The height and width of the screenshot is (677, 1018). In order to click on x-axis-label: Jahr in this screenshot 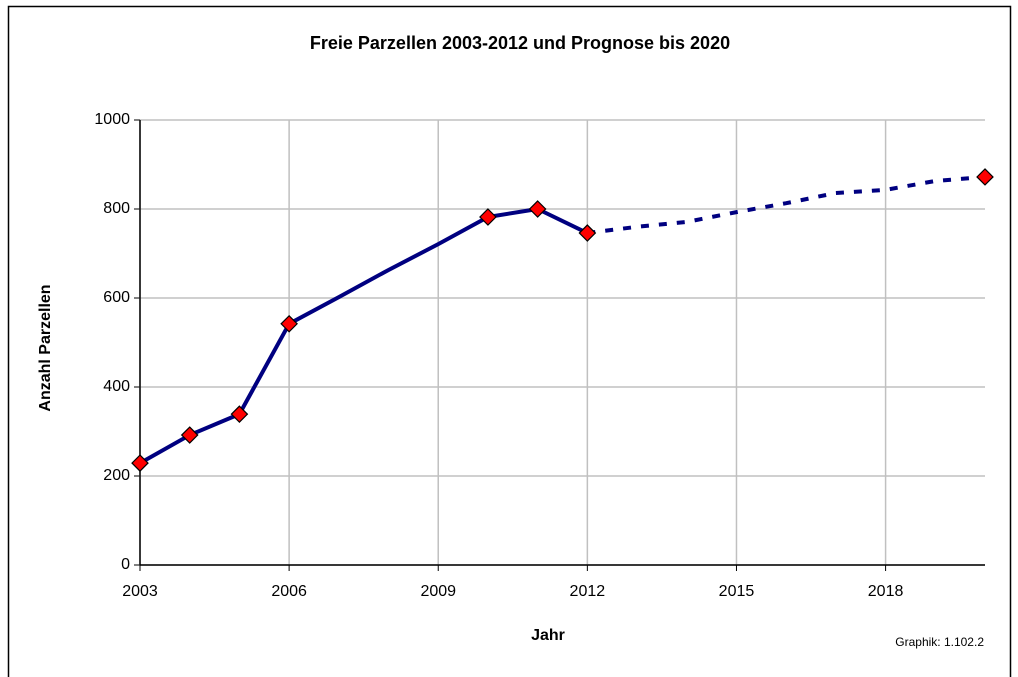, I will do `click(548, 635)`.